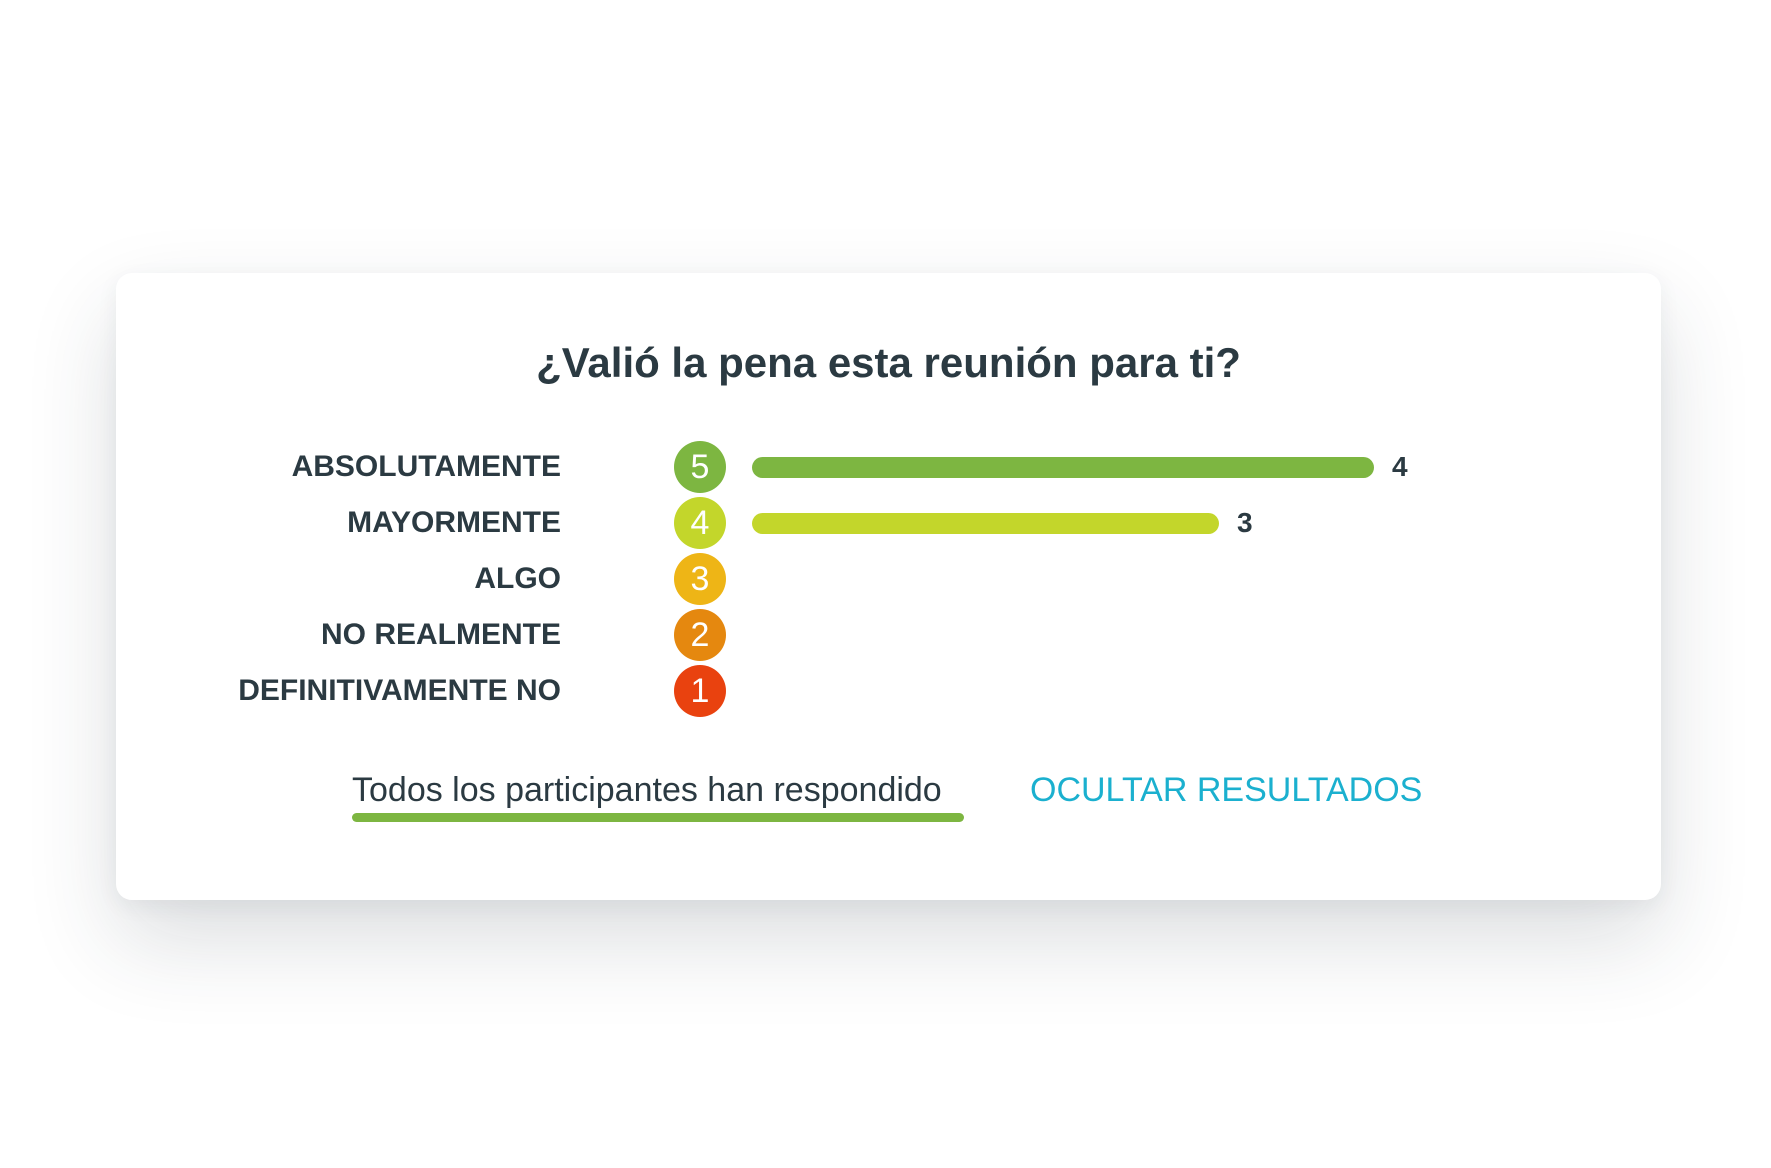 Image resolution: width=1771 pixels, height=1168 pixels. What do you see at coordinates (399, 690) in the screenshot?
I see `rating-label: DEFINITIVAMENTE NO` at bounding box center [399, 690].